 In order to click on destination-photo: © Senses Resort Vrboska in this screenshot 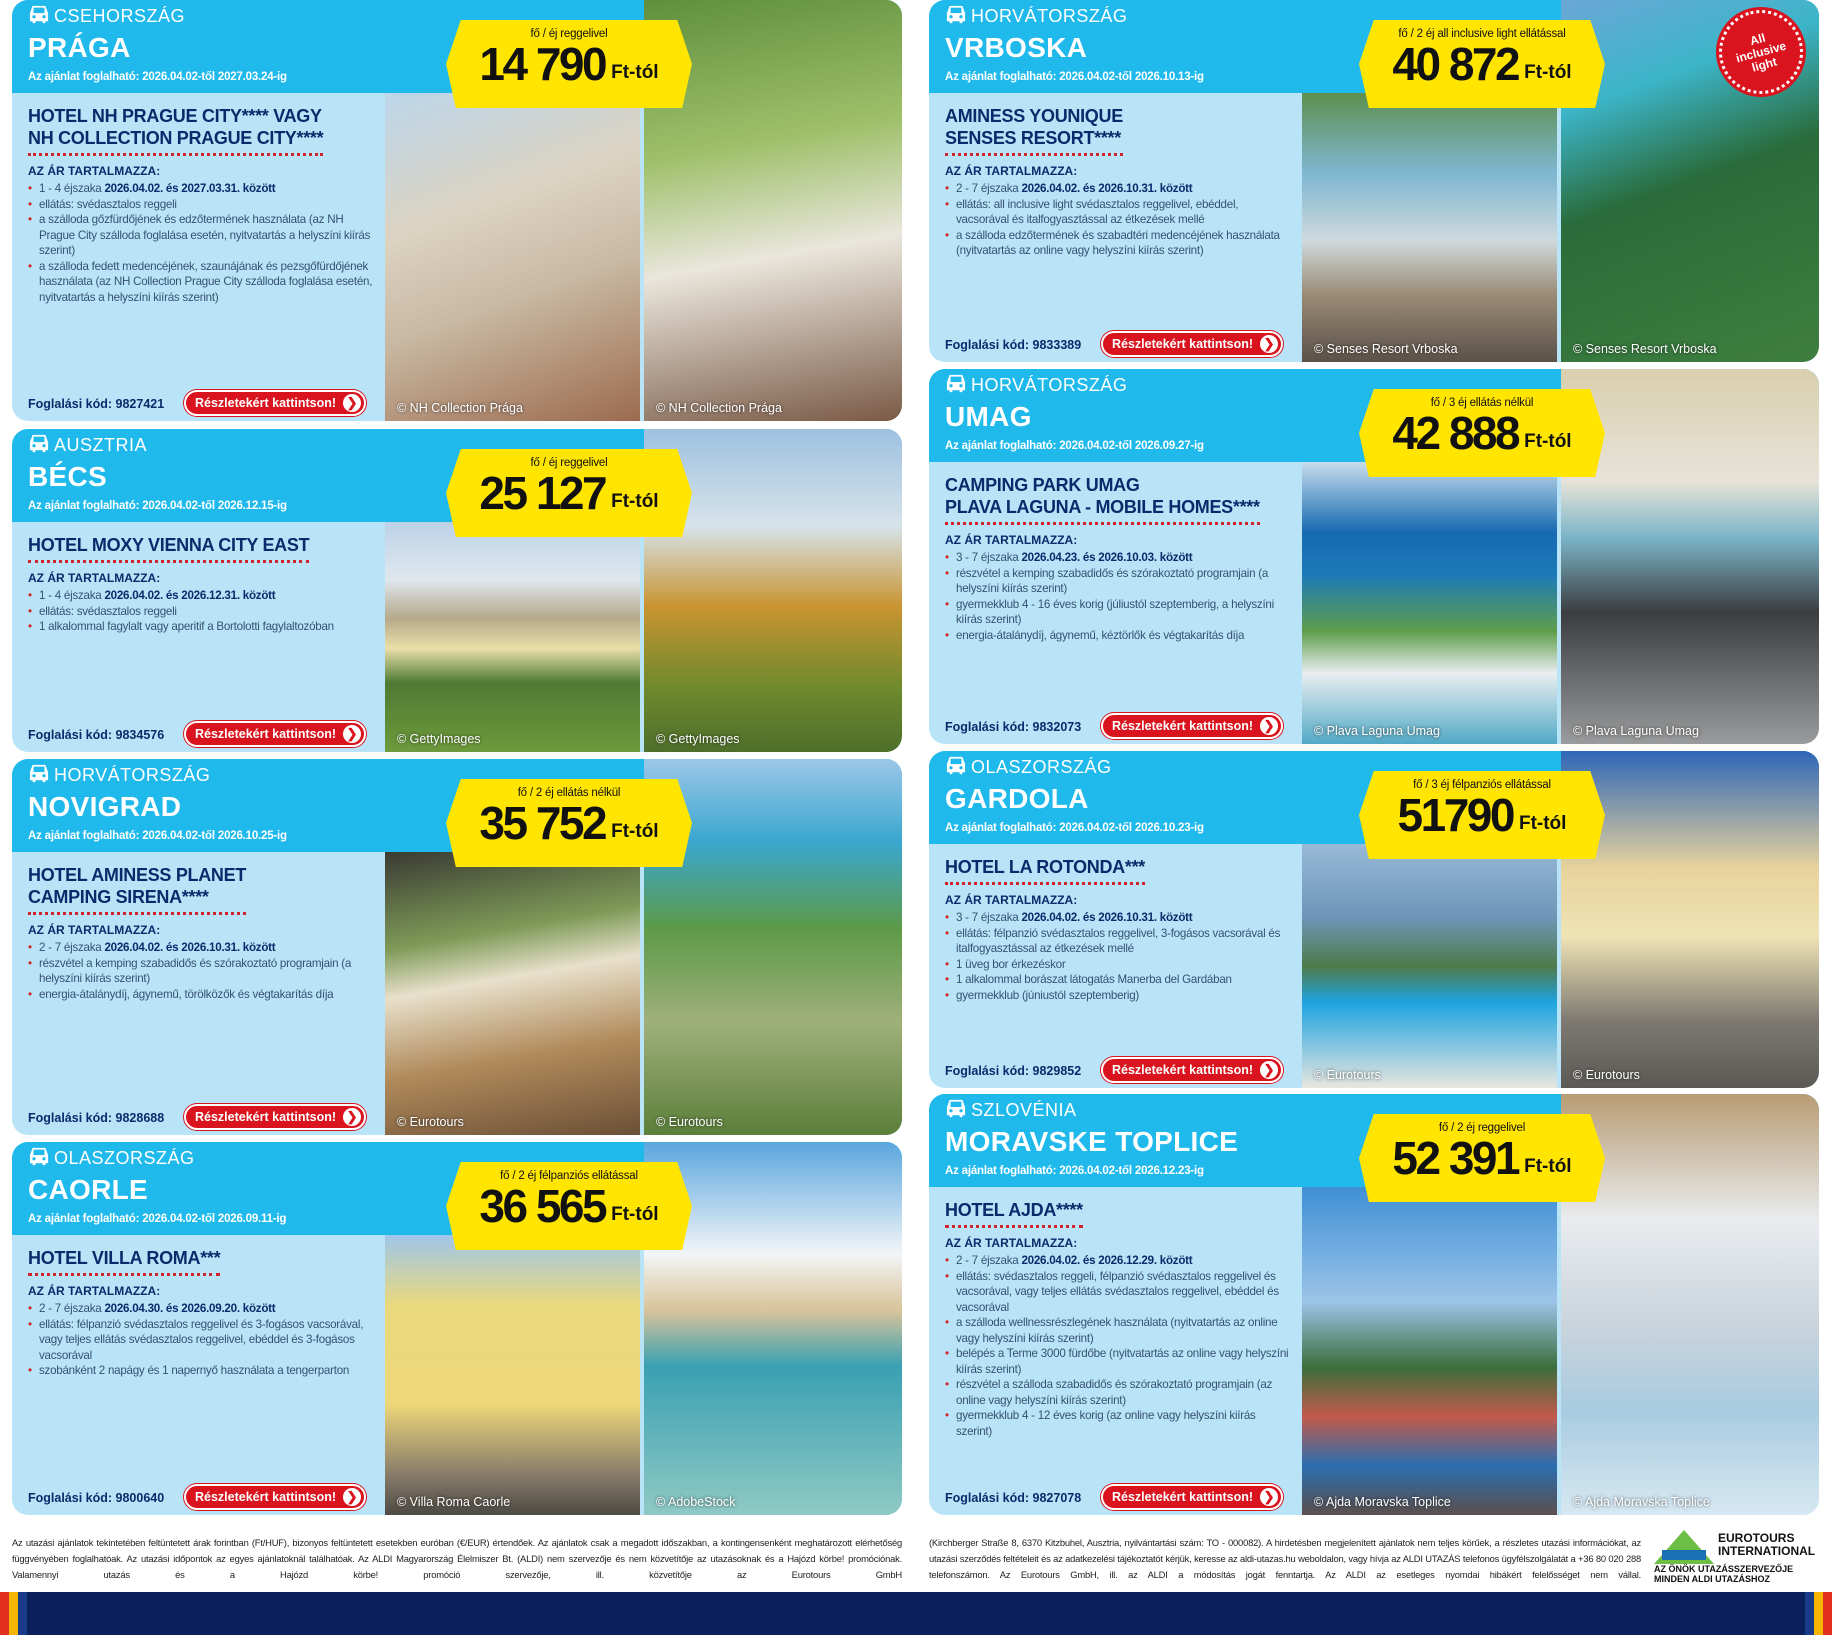, I will do `click(1429, 227)`.